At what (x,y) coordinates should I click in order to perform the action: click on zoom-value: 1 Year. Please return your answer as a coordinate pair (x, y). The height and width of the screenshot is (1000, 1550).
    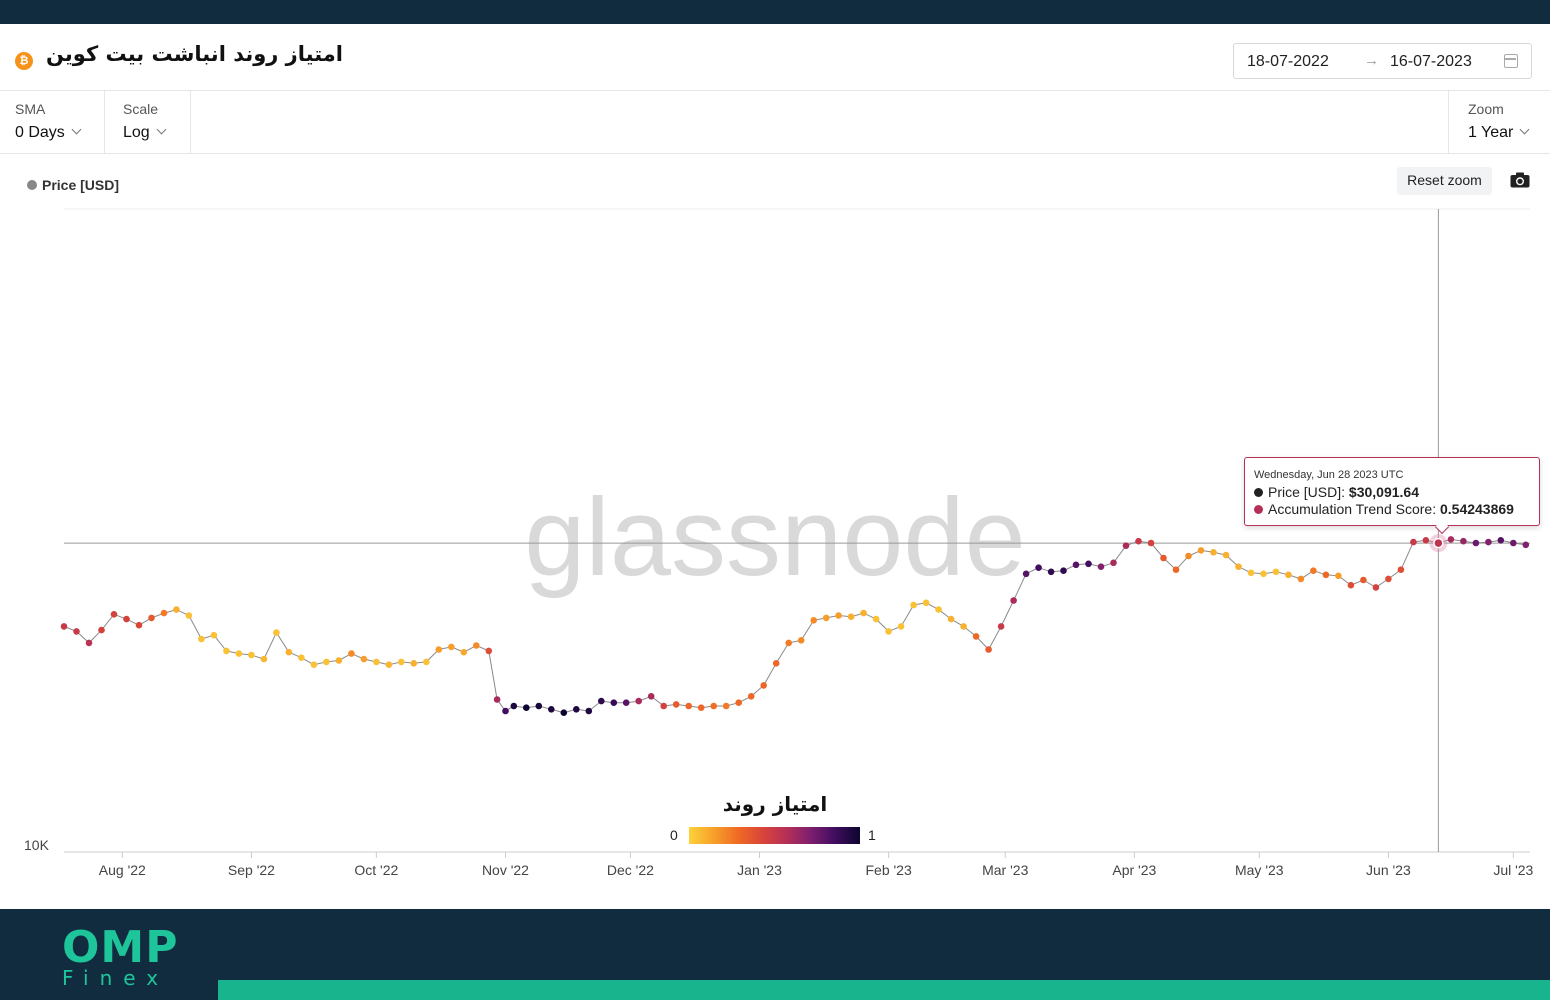
    Looking at the image, I should click on (1499, 133).